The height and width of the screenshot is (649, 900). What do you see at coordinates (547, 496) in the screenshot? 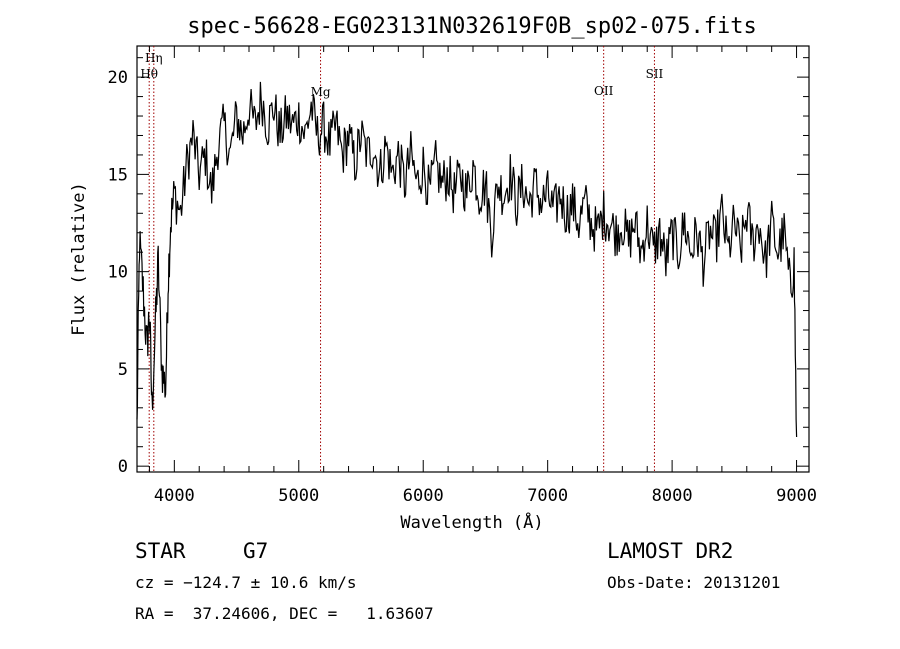
I see `x-tick-label: 7000` at bounding box center [547, 496].